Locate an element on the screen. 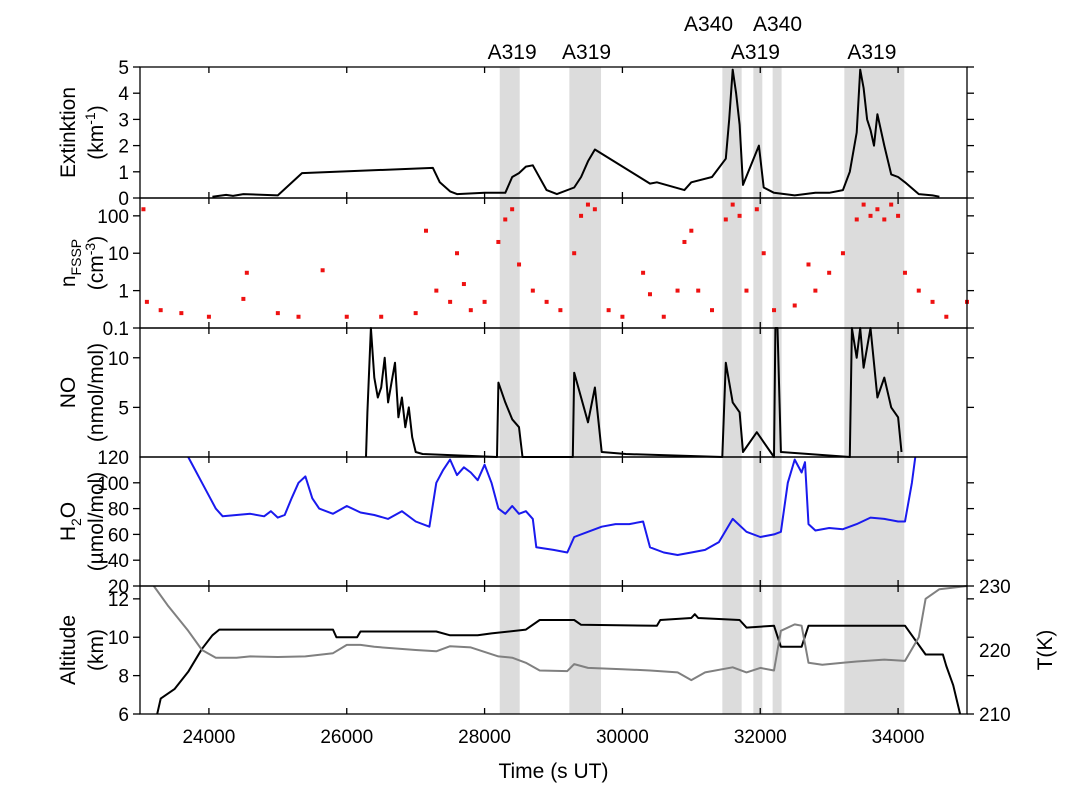 Image resolution: width=1065 pixels, height=789 pixels. panel-frame-nfssp is located at coordinates (553, 263).